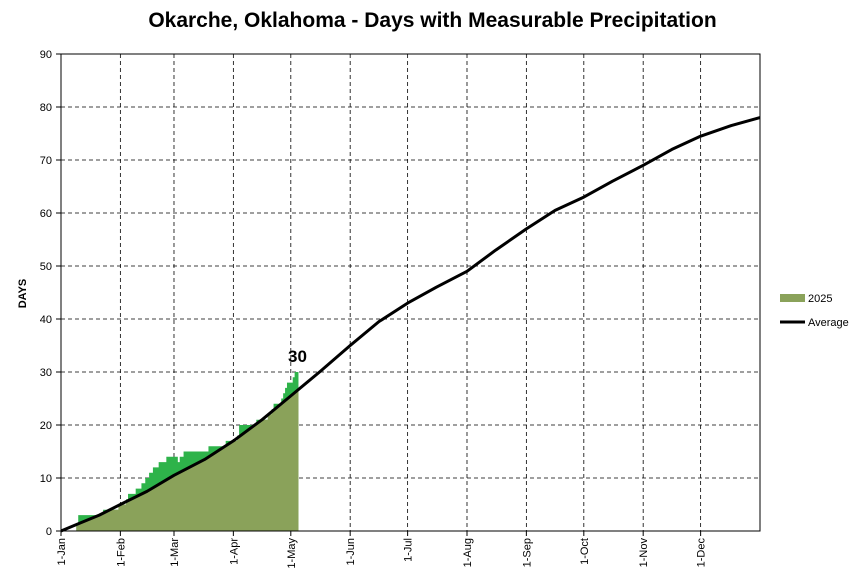  What do you see at coordinates (175, 552) in the screenshot?
I see `x-tick-label: 1-Mar` at bounding box center [175, 552].